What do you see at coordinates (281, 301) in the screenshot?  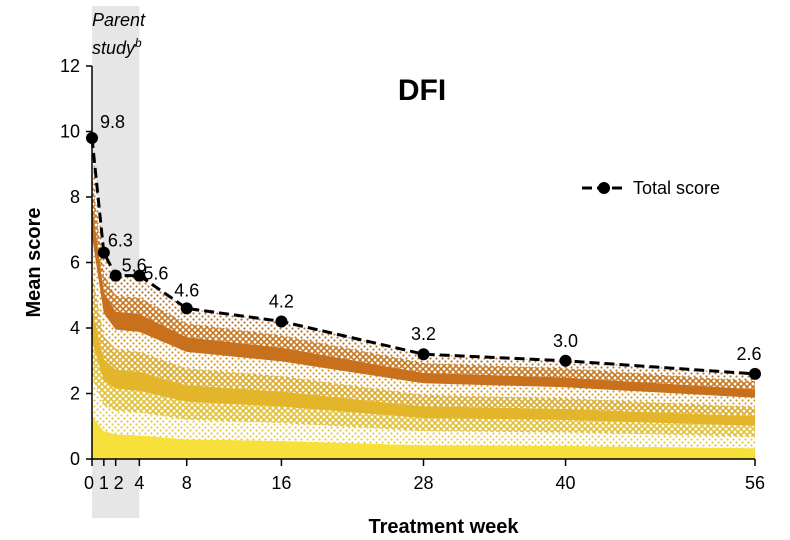 I see `data-label: 4.2` at bounding box center [281, 301].